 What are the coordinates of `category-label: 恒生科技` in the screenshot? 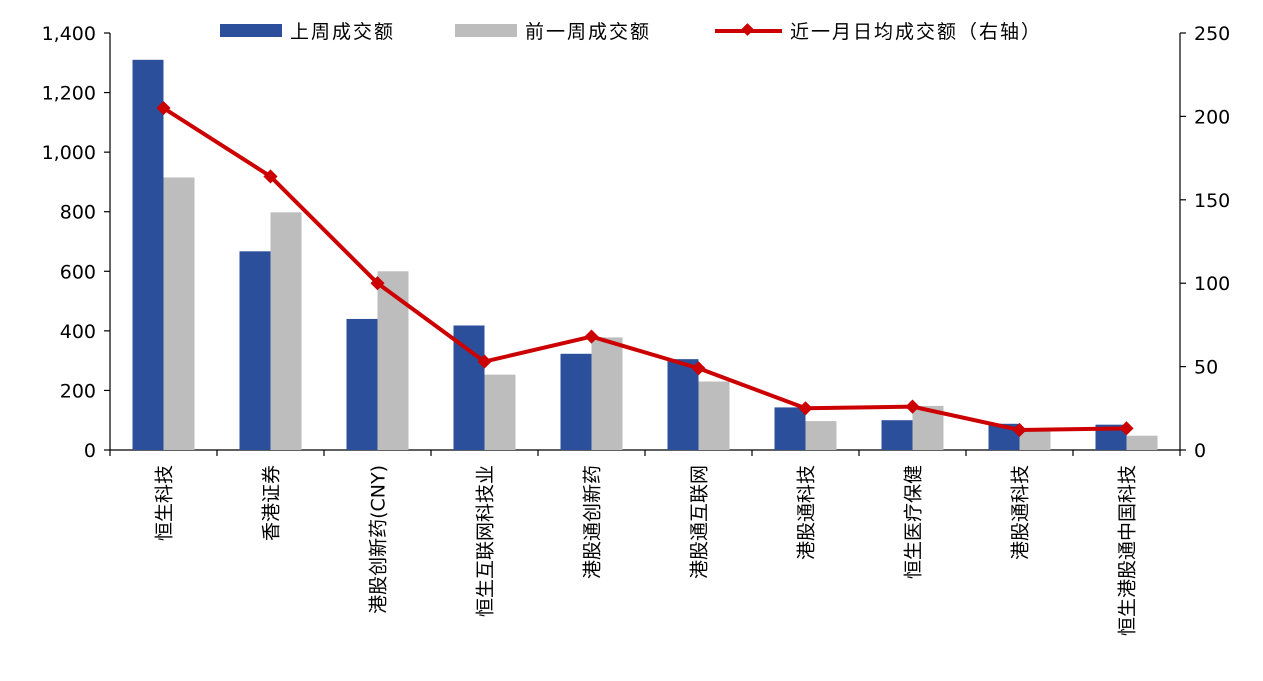 It's located at (165, 503).